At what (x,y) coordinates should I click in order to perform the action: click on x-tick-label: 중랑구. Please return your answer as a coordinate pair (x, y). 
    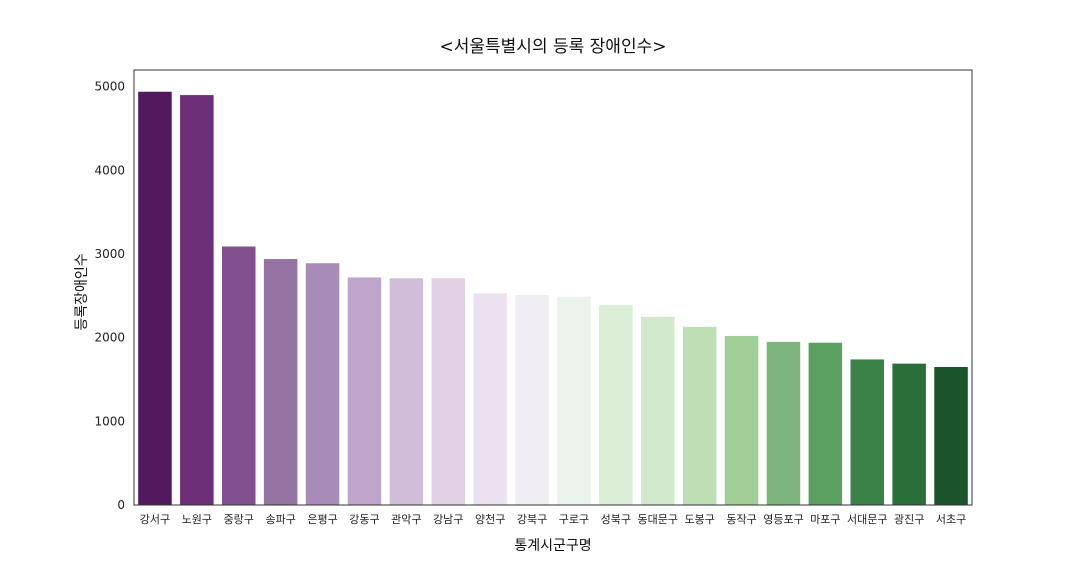
    Looking at the image, I should click on (239, 519).